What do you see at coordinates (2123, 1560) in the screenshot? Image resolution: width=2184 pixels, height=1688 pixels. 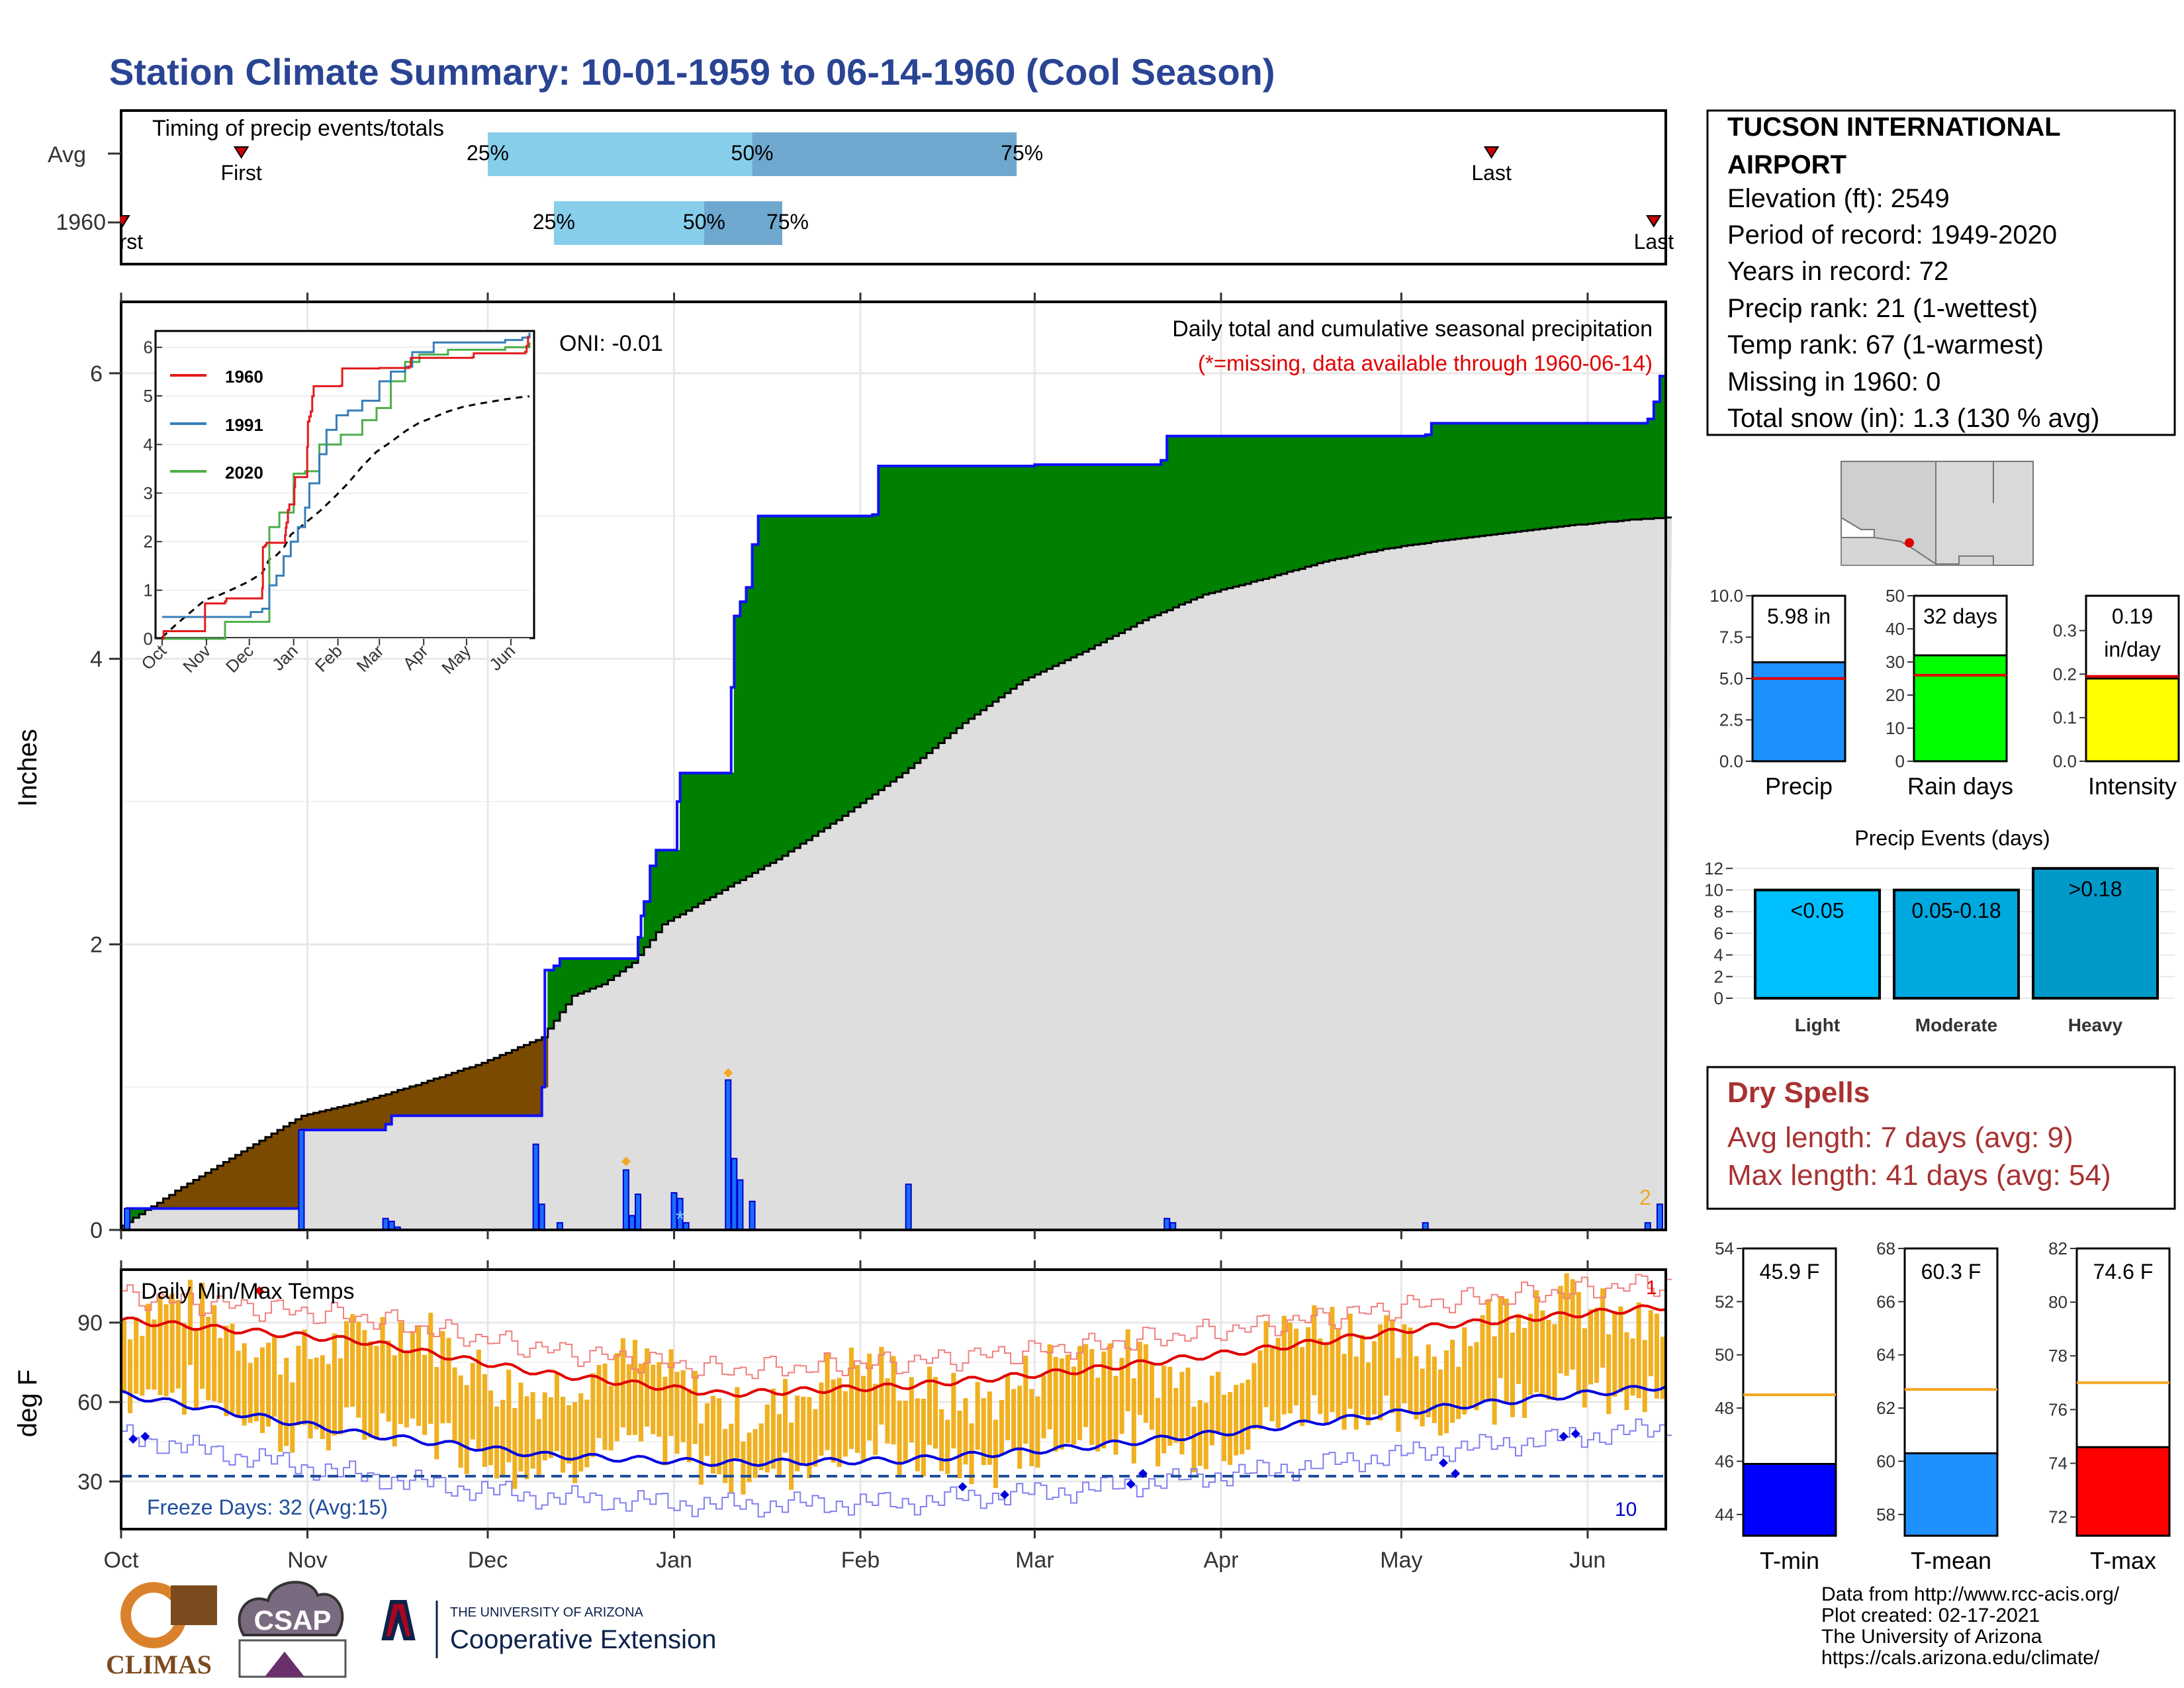 I see `temp-summary-category-label: T-max` at bounding box center [2123, 1560].